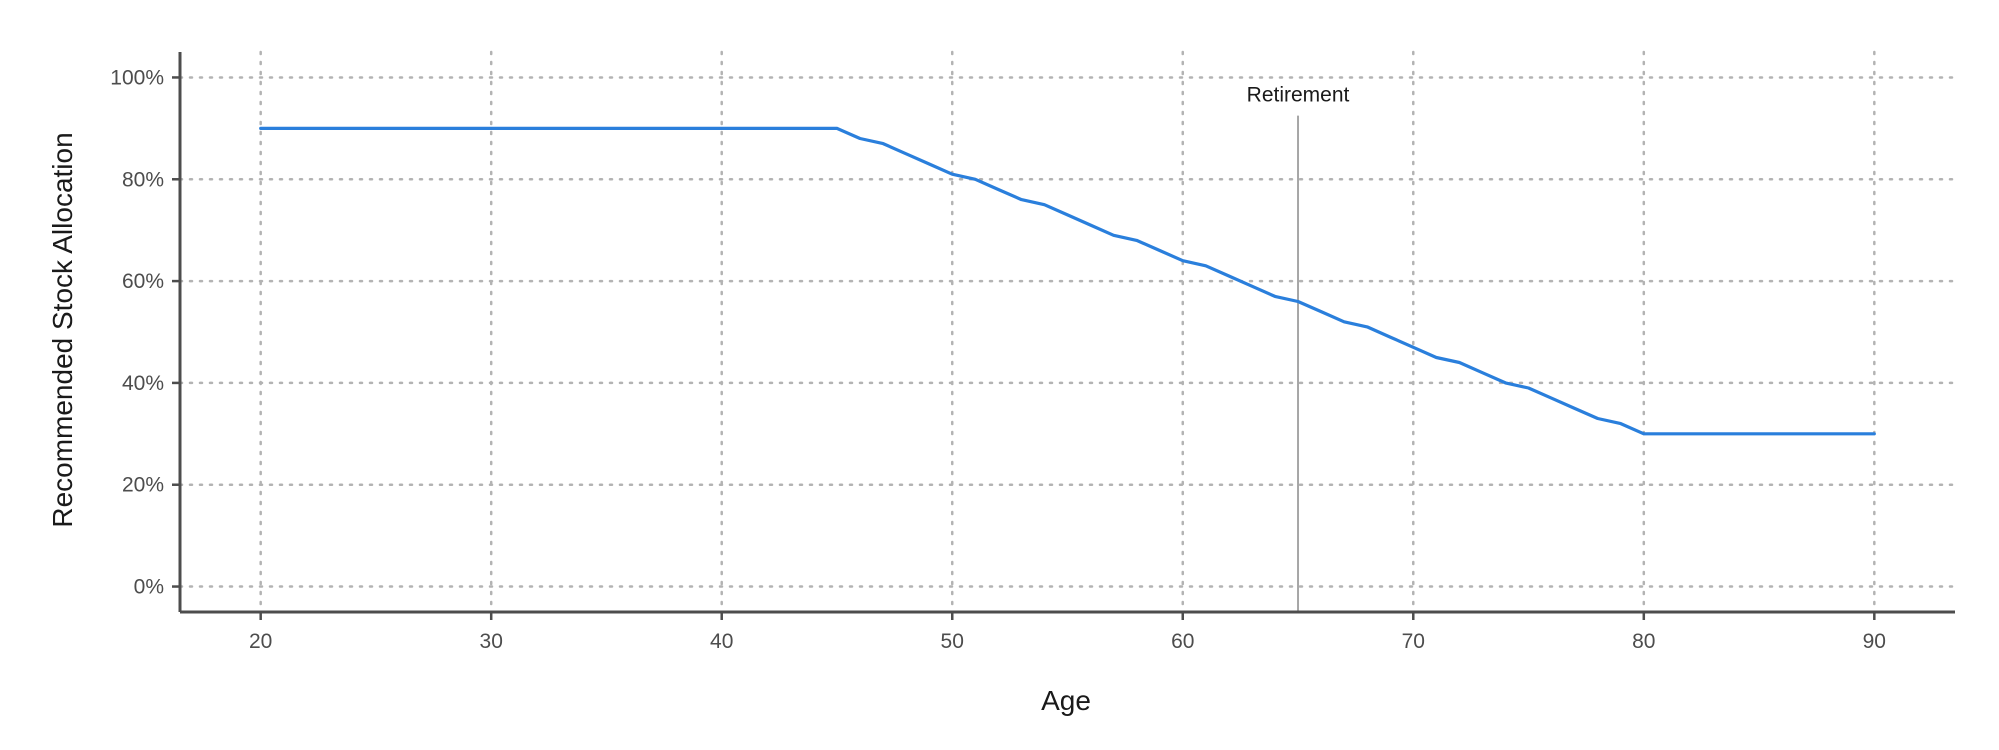 This screenshot has width=1999, height=750. I want to click on y-tick-label-1: 20%, so click(143, 485).